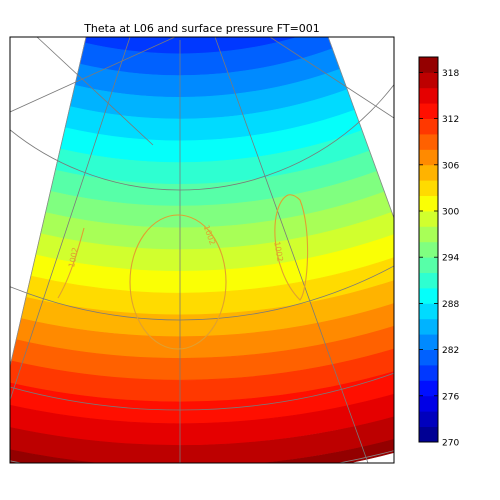  What do you see at coordinates (450, 305) in the screenshot?
I see `colorbar-tick-label: 288` at bounding box center [450, 305].